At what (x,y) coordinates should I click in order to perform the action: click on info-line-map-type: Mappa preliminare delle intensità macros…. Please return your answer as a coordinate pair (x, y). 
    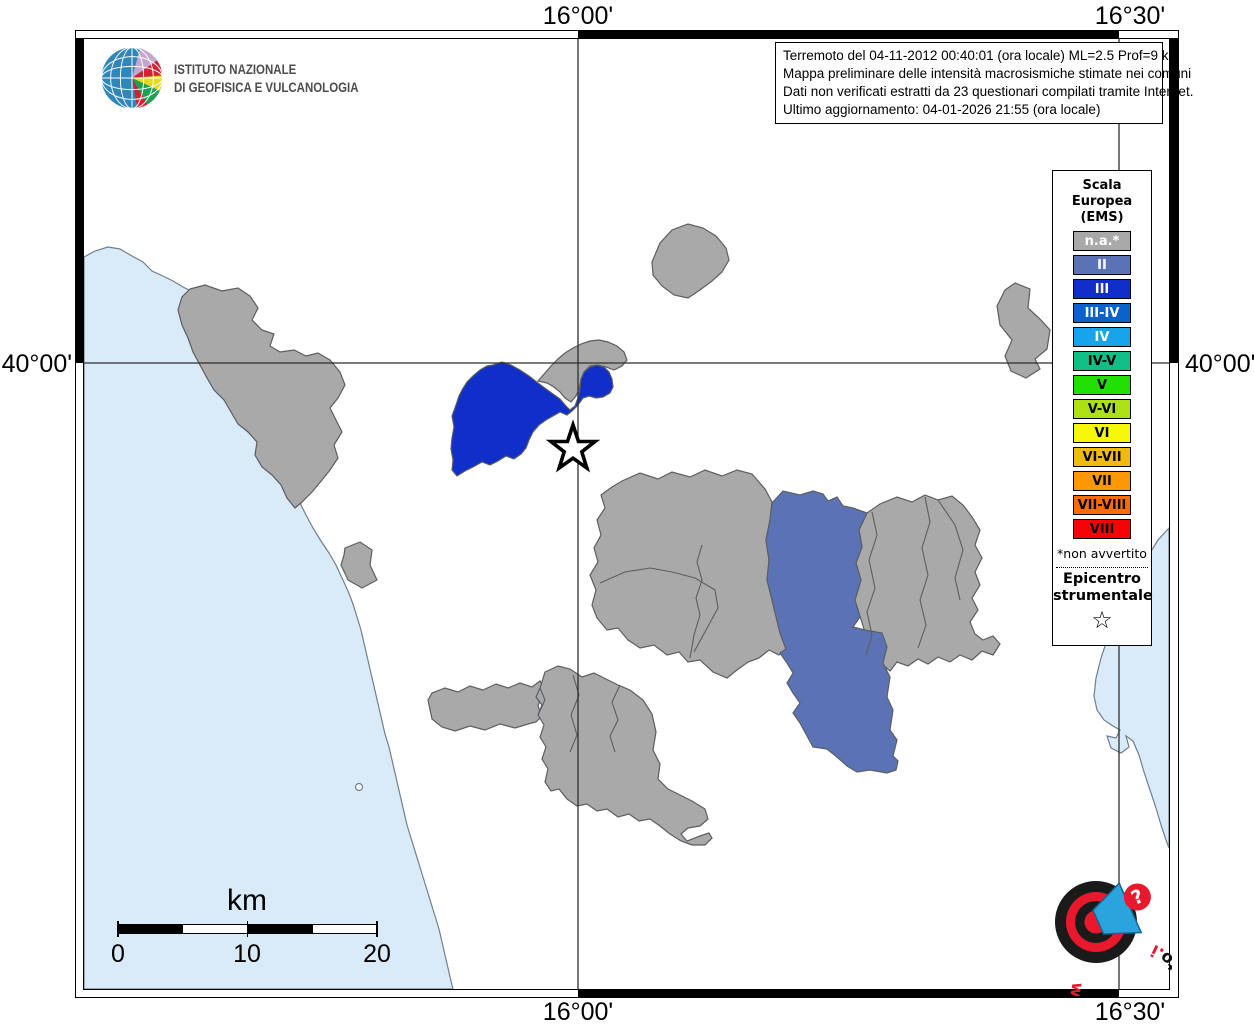
    Looking at the image, I should click on (987, 73).